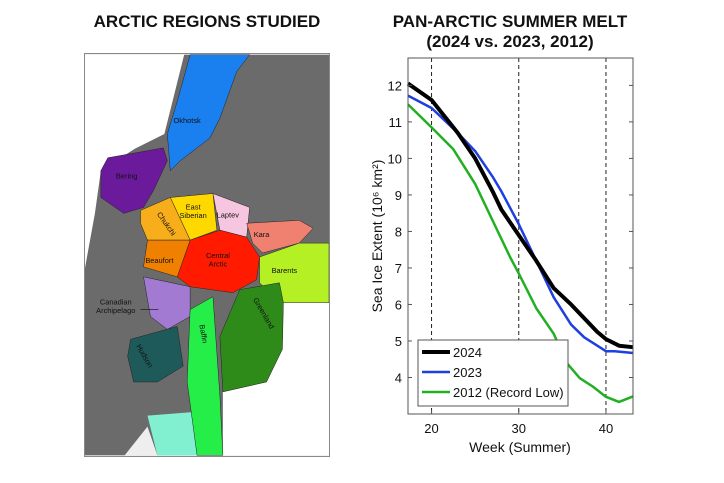 This screenshot has width=724, height=483. I want to click on y-axis-label: Sea Ice Extent (10⁶ km²), so click(377, 236).